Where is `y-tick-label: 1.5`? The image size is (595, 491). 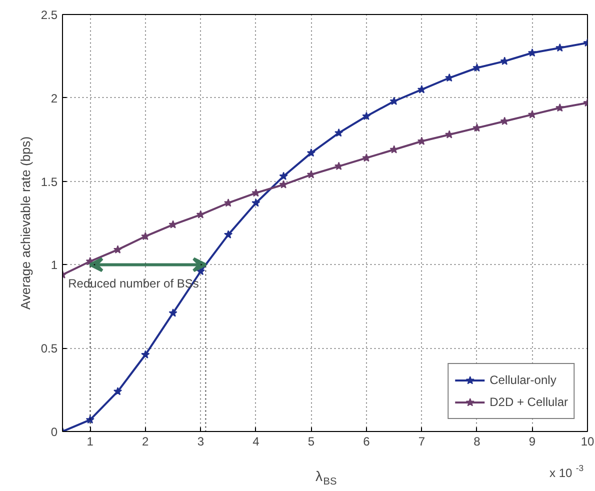 y-tick-label: 1.5 is located at coordinates (49, 181).